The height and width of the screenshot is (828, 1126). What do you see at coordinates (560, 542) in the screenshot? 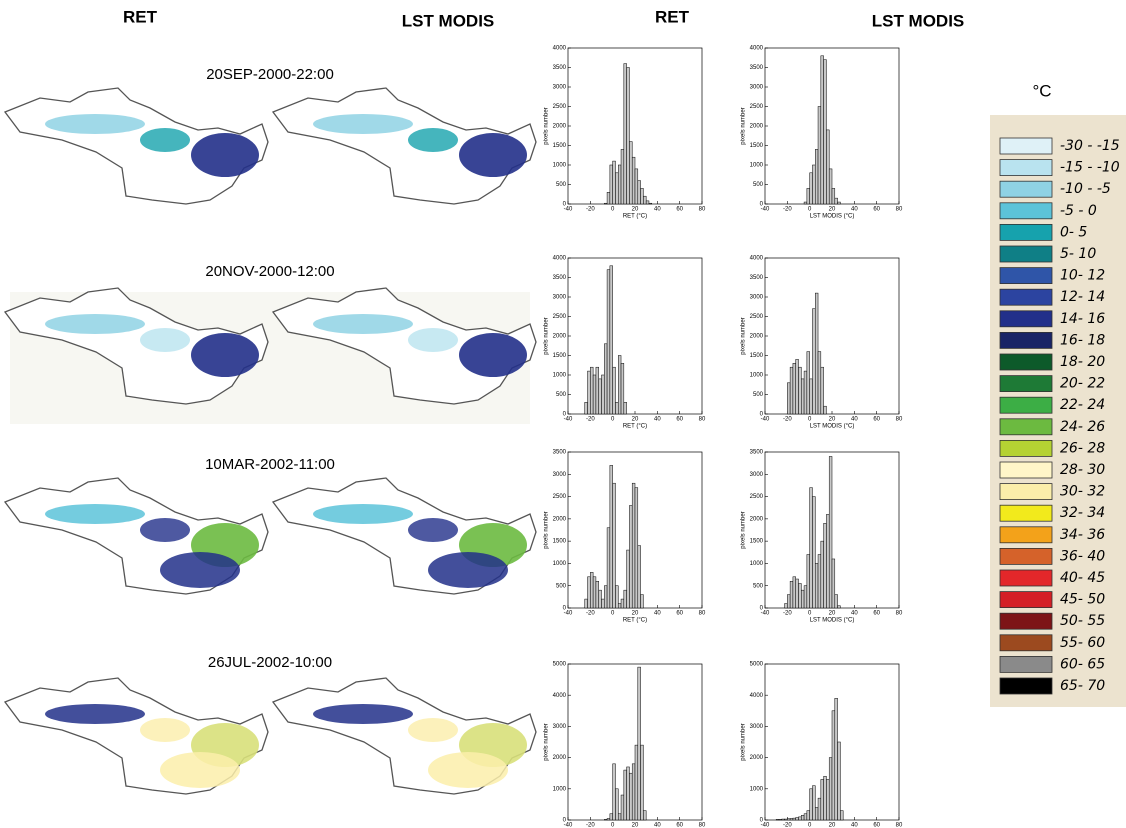
I see `y-tick-label: 1500` at bounding box center [560, 542].